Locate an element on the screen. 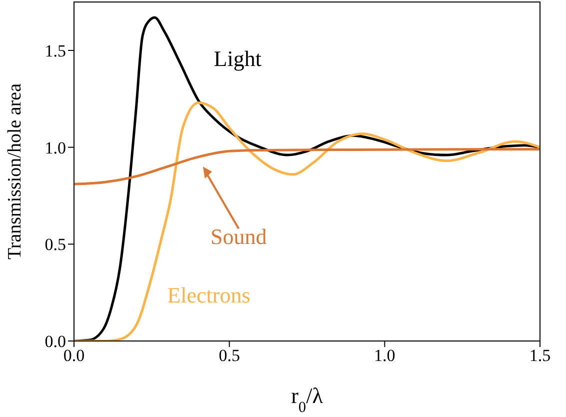 This screenshot has height=417, width=566. line-series is located at coordinates (307, 167).